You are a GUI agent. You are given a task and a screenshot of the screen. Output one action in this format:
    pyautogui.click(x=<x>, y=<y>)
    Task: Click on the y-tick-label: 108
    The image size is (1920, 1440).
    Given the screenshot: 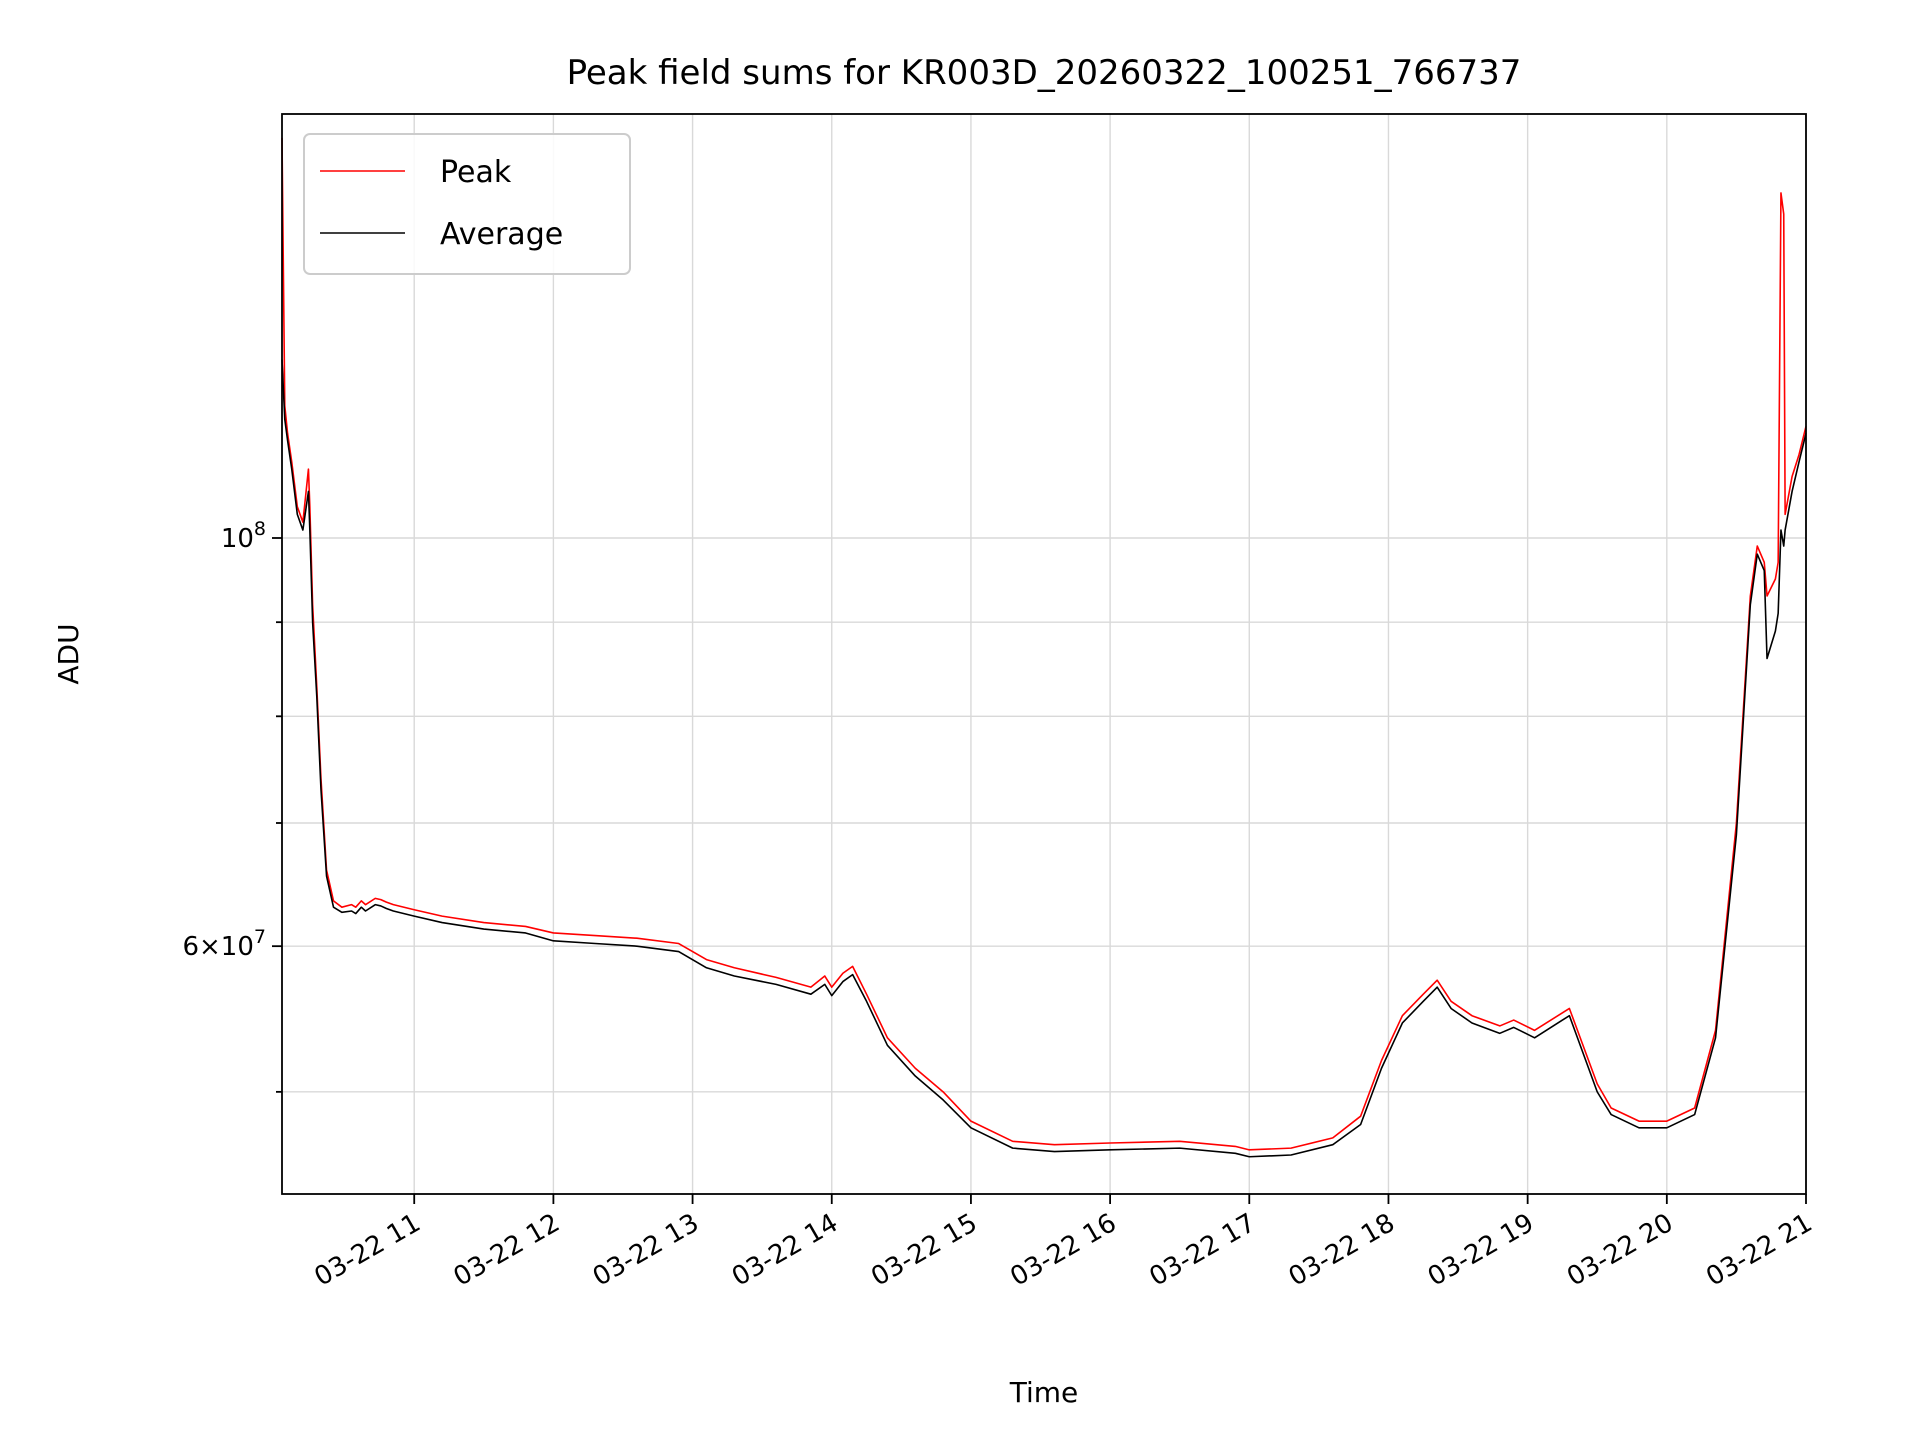 What is the action you would take?
    pyautogui.click(x=243, y=536)
    